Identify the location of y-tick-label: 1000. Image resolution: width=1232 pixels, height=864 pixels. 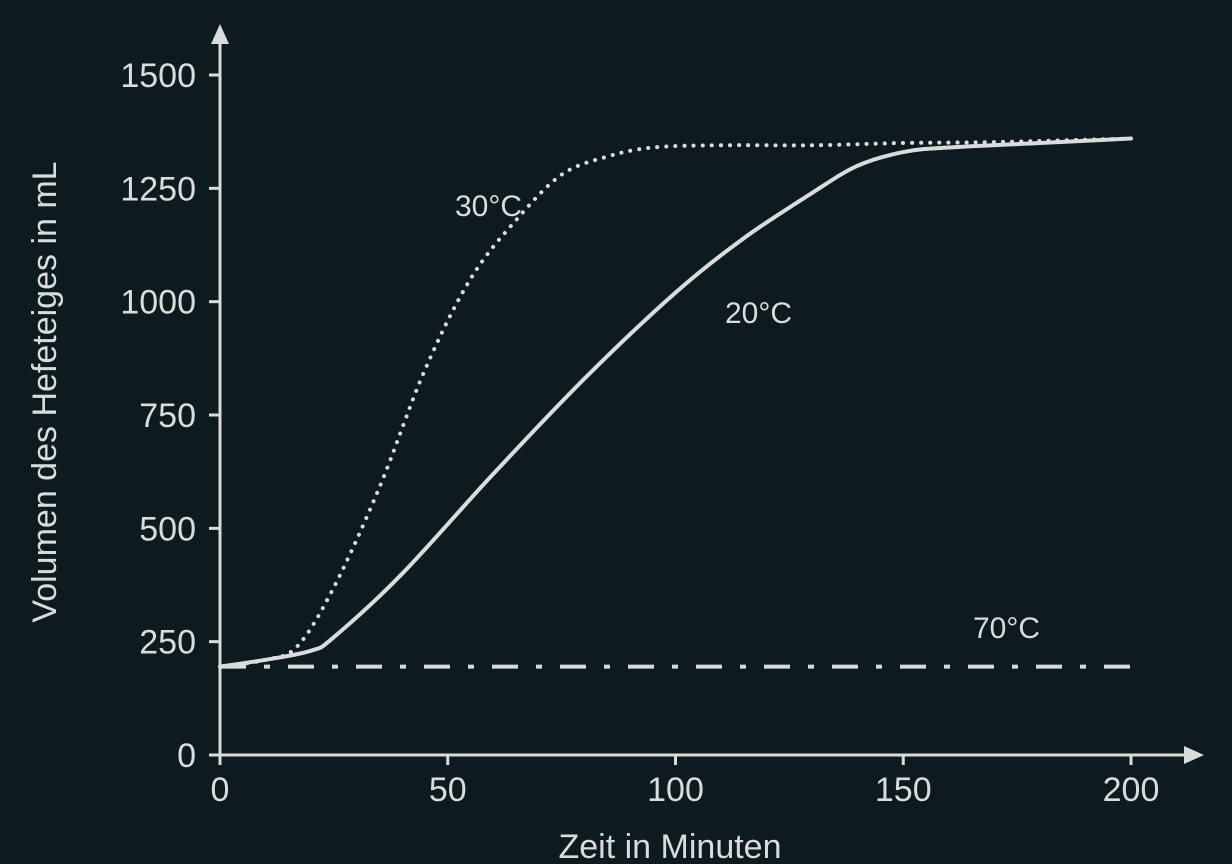
(158, 303).